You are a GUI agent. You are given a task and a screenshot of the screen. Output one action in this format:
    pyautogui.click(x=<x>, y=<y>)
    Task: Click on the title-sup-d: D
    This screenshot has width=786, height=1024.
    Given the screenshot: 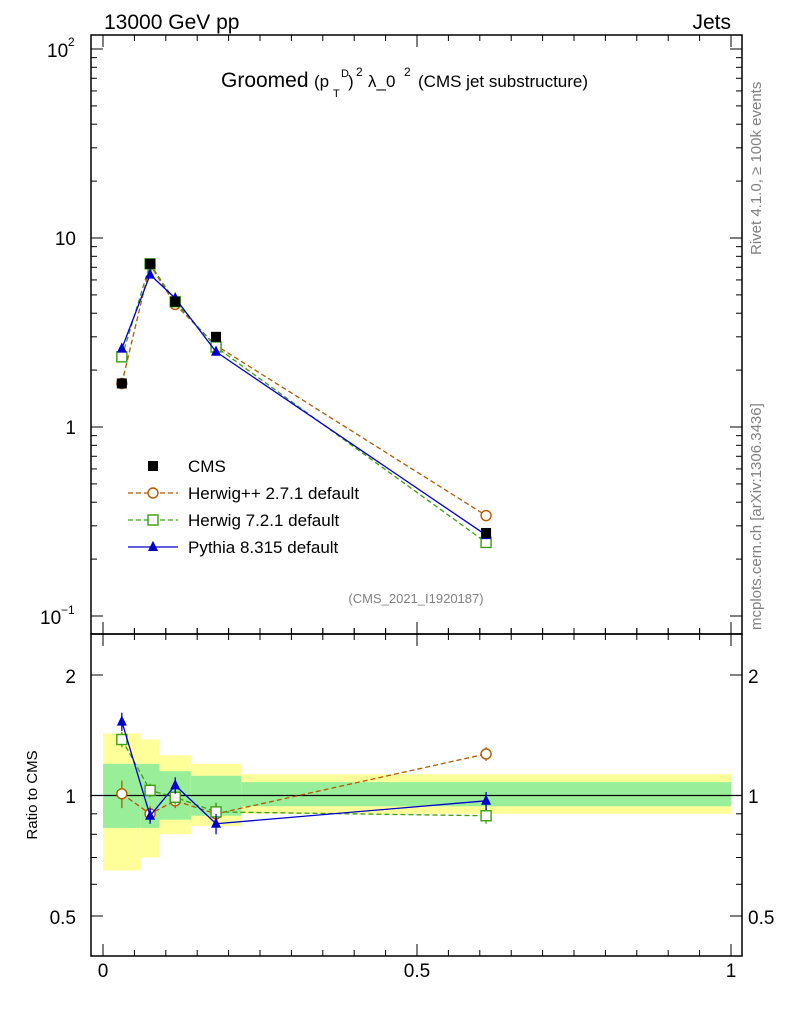 What is the action you would take?
    pyautogui.click(x=345, y=74)
    